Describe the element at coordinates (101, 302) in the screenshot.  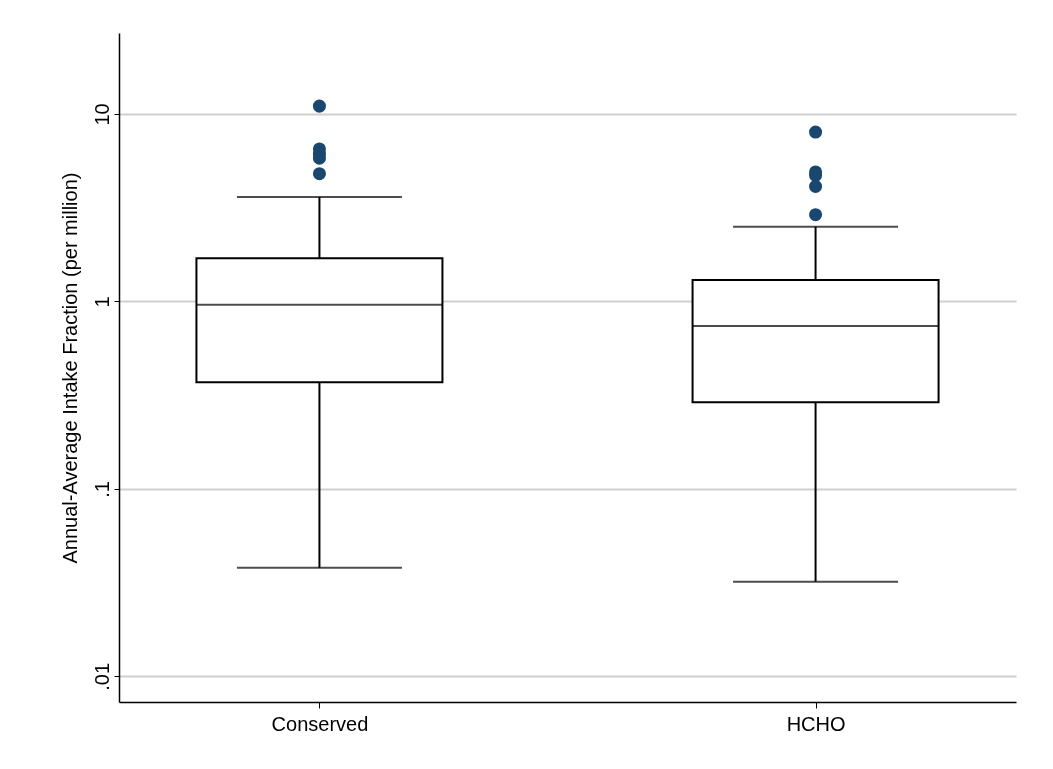
I see `y-tick-label: 1` at that location.